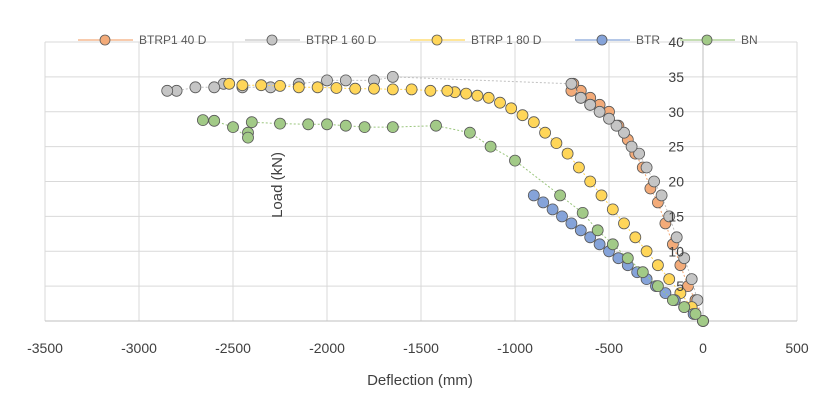  What do you see at coordinates (139, 348) in the screenshot?
I see `x-tick-label: -3000` at bounding box center [139, 348].